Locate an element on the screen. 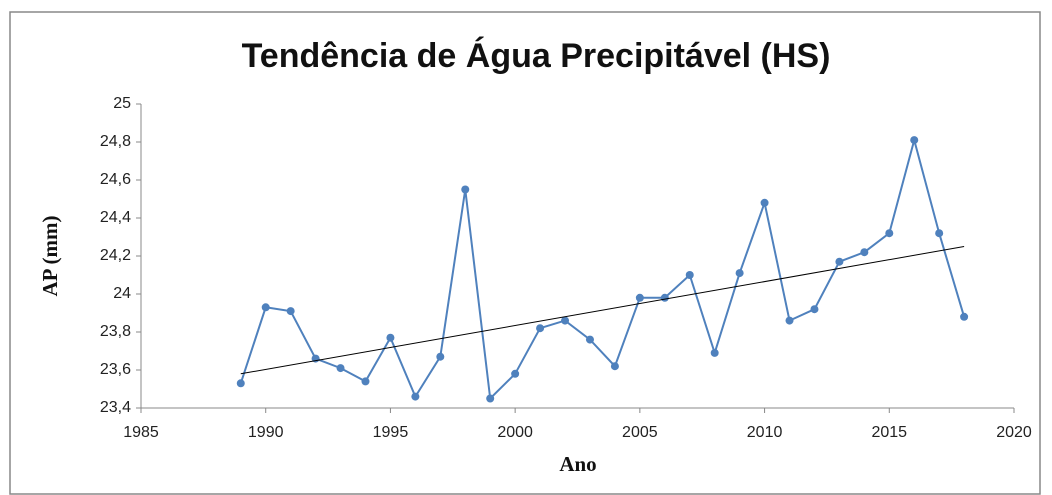 This screenshot has width=1052, height=495. y-tick-label: 23,8 is located at coordinates (115, 331).